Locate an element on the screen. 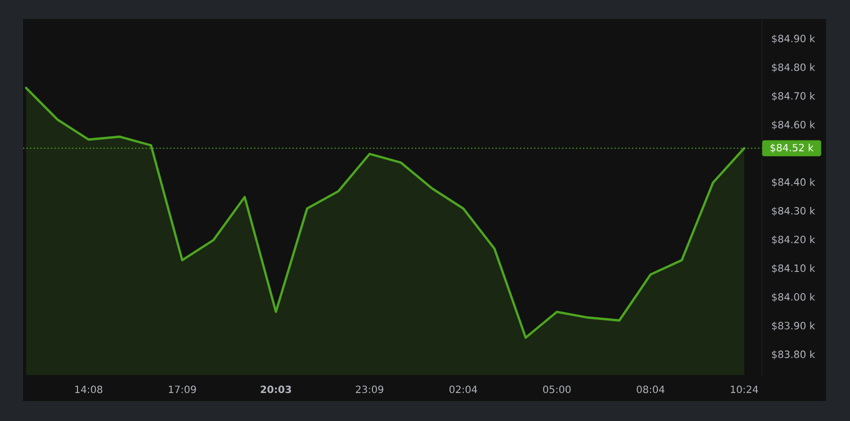  y-tick-label: $84.00 k is located at coordinates (794, 297).